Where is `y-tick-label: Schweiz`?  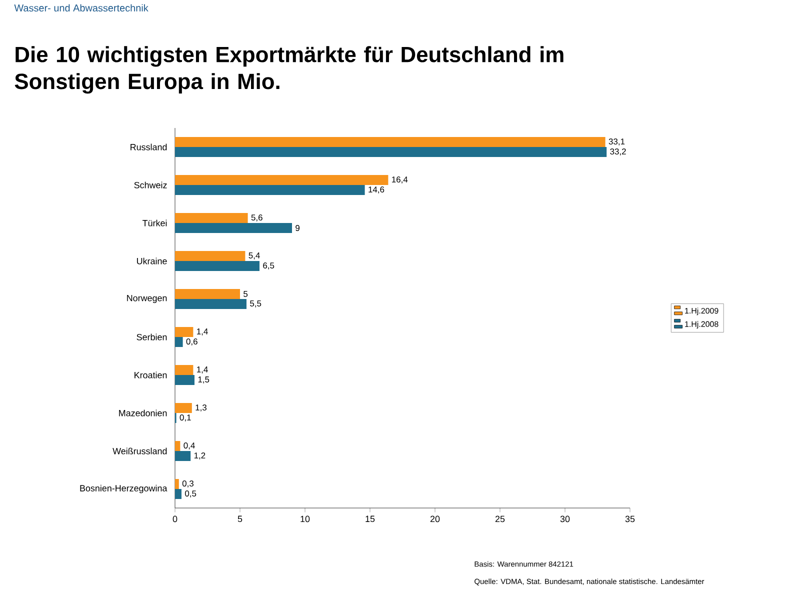
y-tick-label: Schweiz is located at coordinates (150, 185).